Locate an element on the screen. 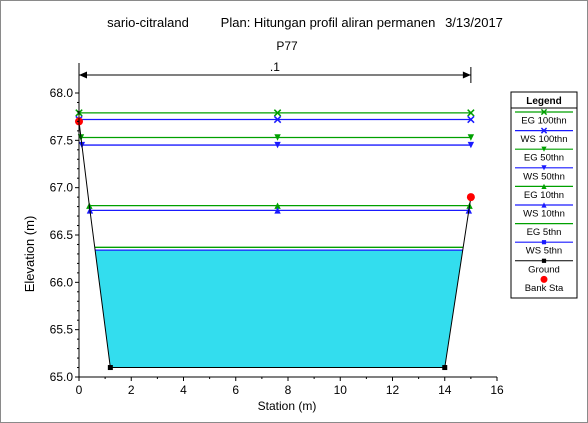 Image resolution: width=588 pixels, height=423 pixels. legend-entry: EG 50thn is located at coordinates (544, 155).